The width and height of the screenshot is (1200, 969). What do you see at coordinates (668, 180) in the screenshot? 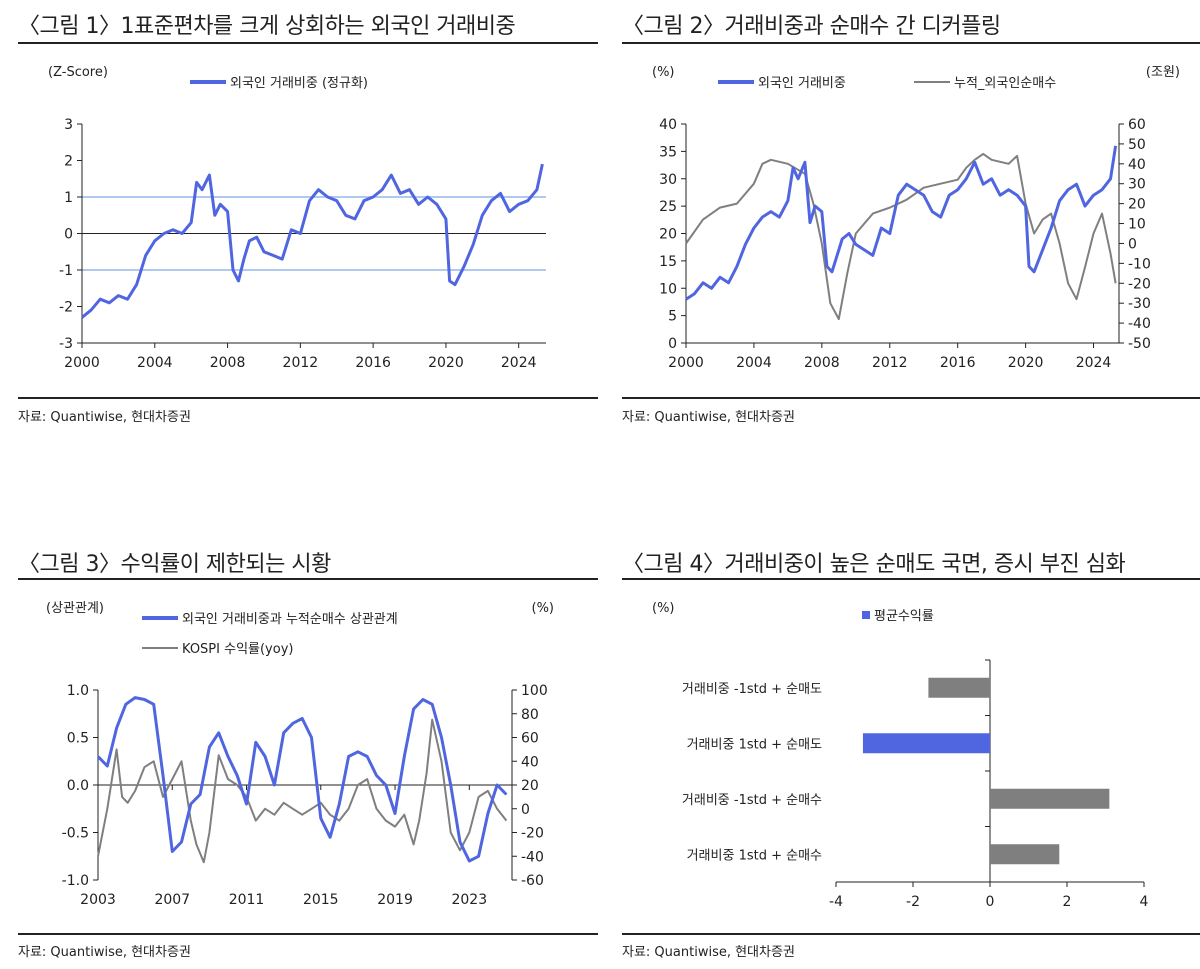
I see `y-tick-label: 30` at bounding box center [668, 180].